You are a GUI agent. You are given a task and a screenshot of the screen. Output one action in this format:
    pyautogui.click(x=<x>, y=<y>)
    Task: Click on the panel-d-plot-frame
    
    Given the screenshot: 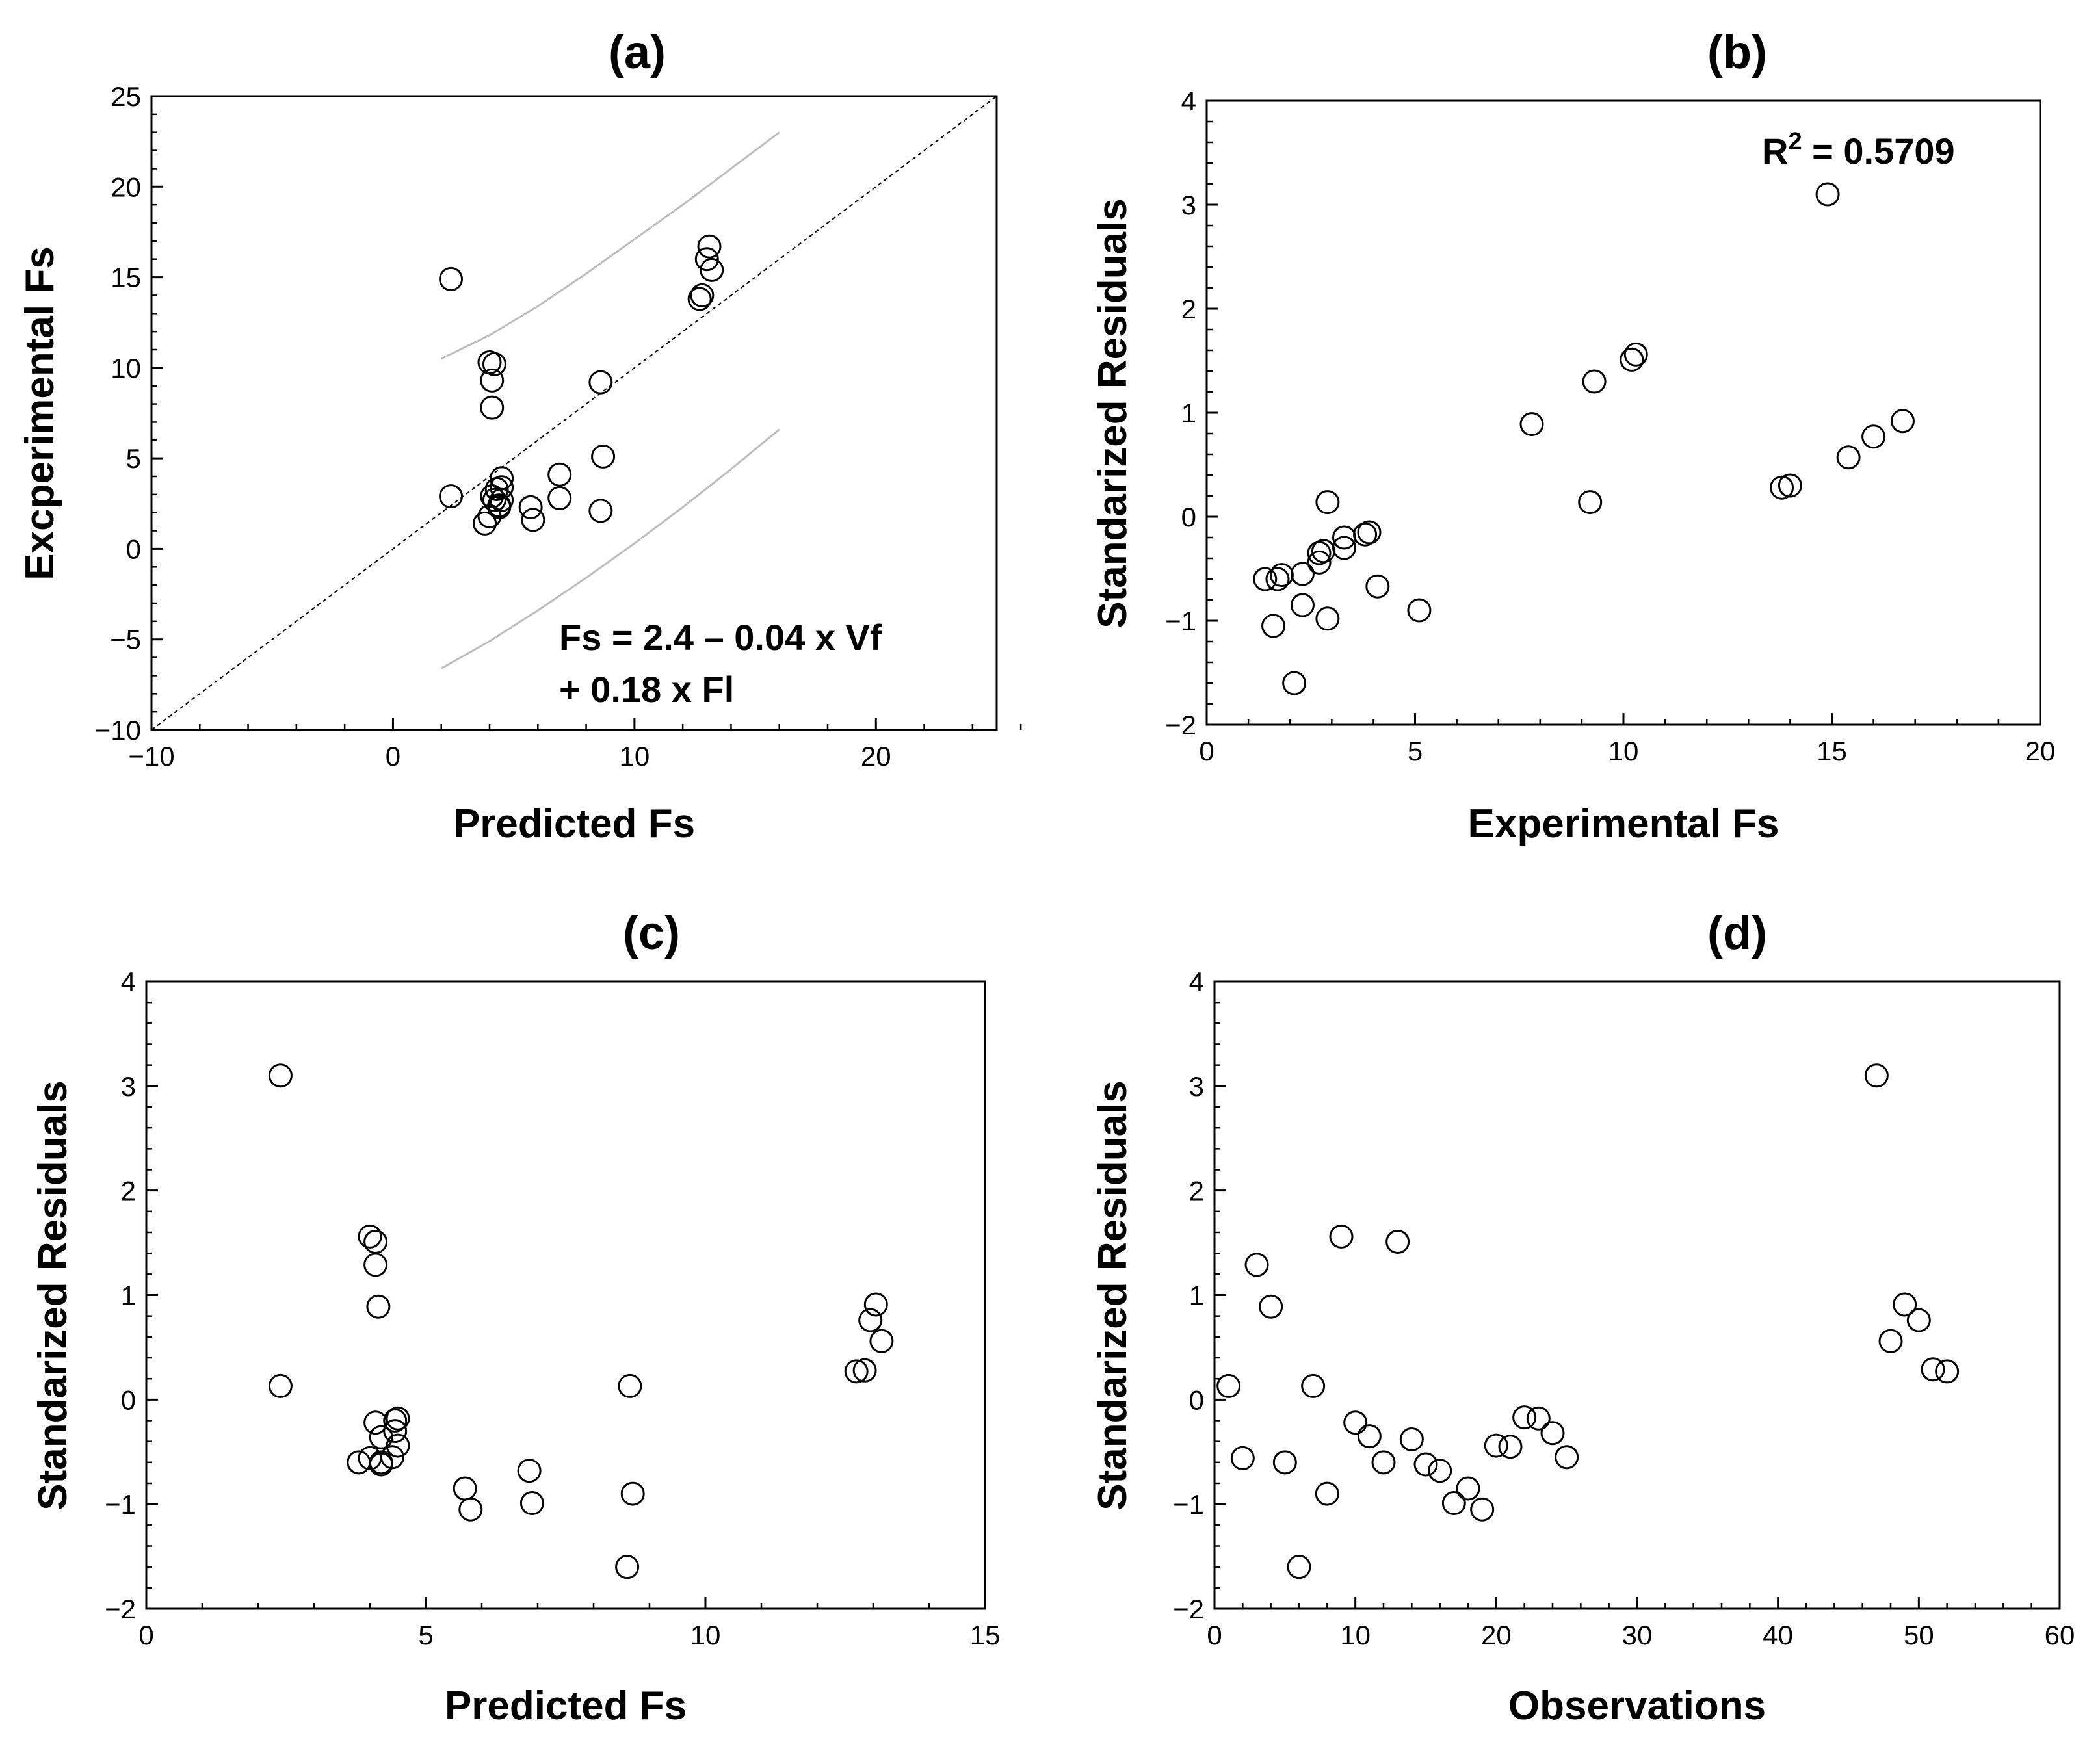 What is the action you would take?
    pyautogui.click(x=1637, y=1295)
    